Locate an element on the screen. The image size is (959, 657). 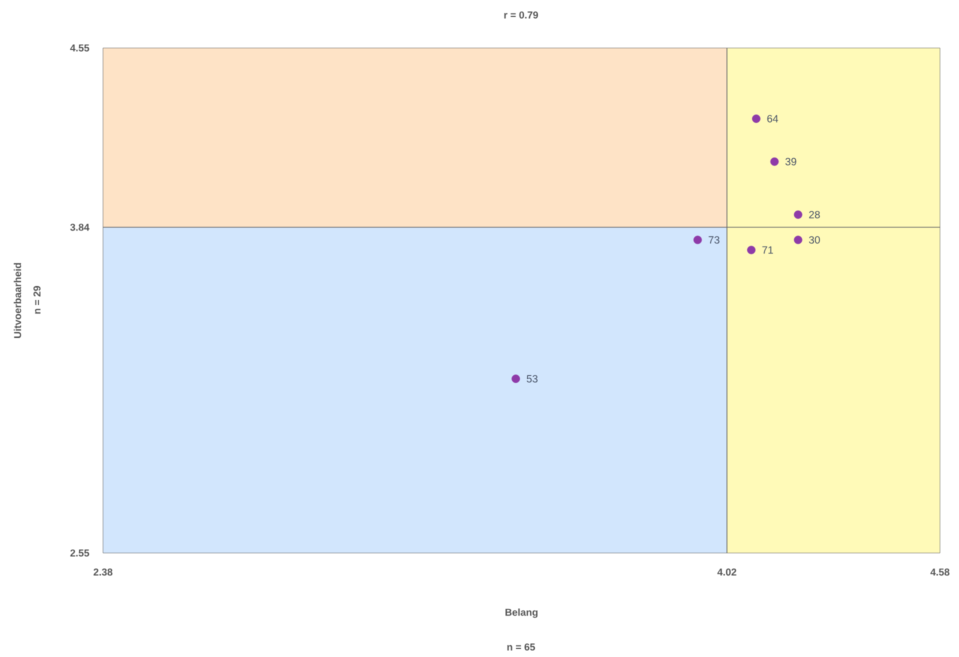
y-axis-title: Uitvoerbaarheid is located at coordinates (18, 300).